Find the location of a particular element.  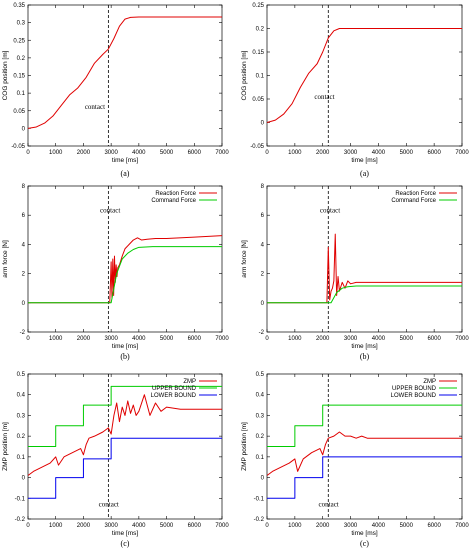

series-line-upper-bound is located at coordinates (364, 425).